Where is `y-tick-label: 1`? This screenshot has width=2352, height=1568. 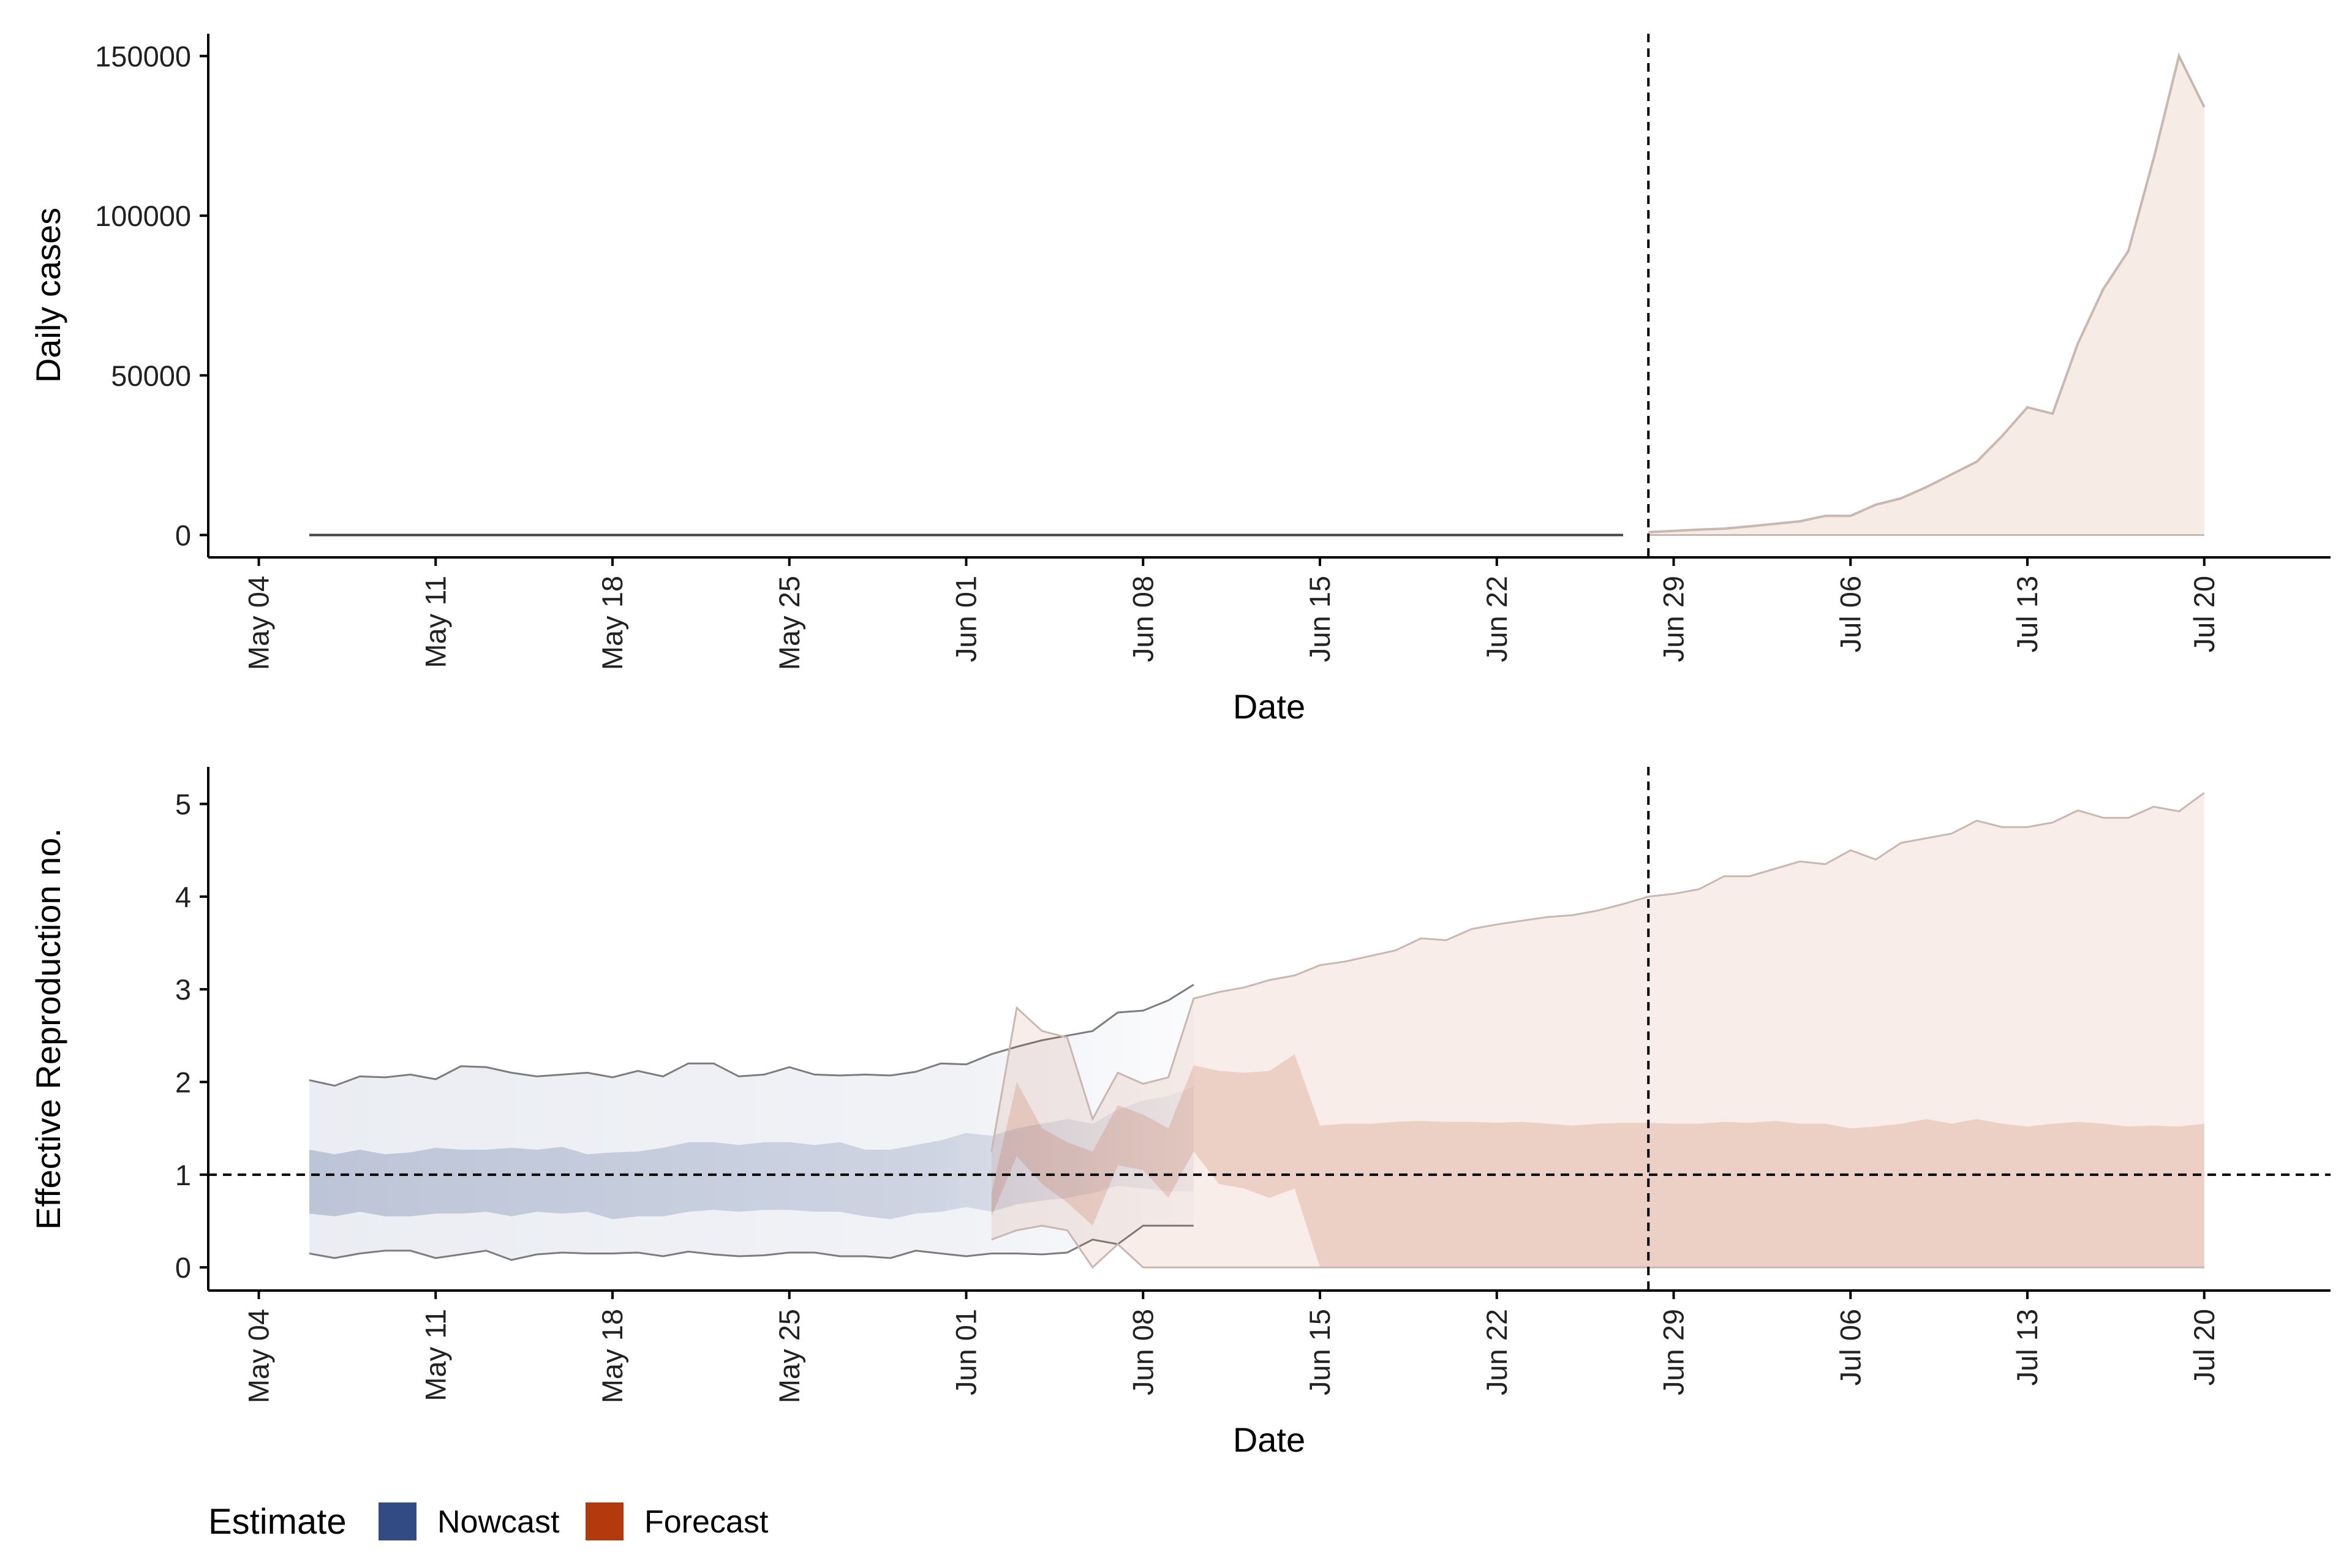 y-tick-label: 1 is located at coordinates (183, 1175).